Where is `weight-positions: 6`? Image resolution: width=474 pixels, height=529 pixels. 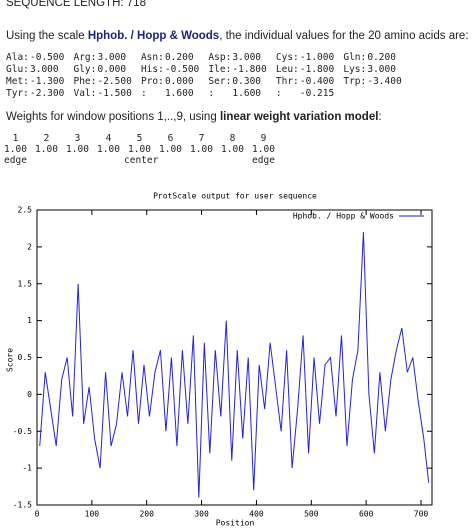
weight-positions: 6 is located at coordinates (170, 138).